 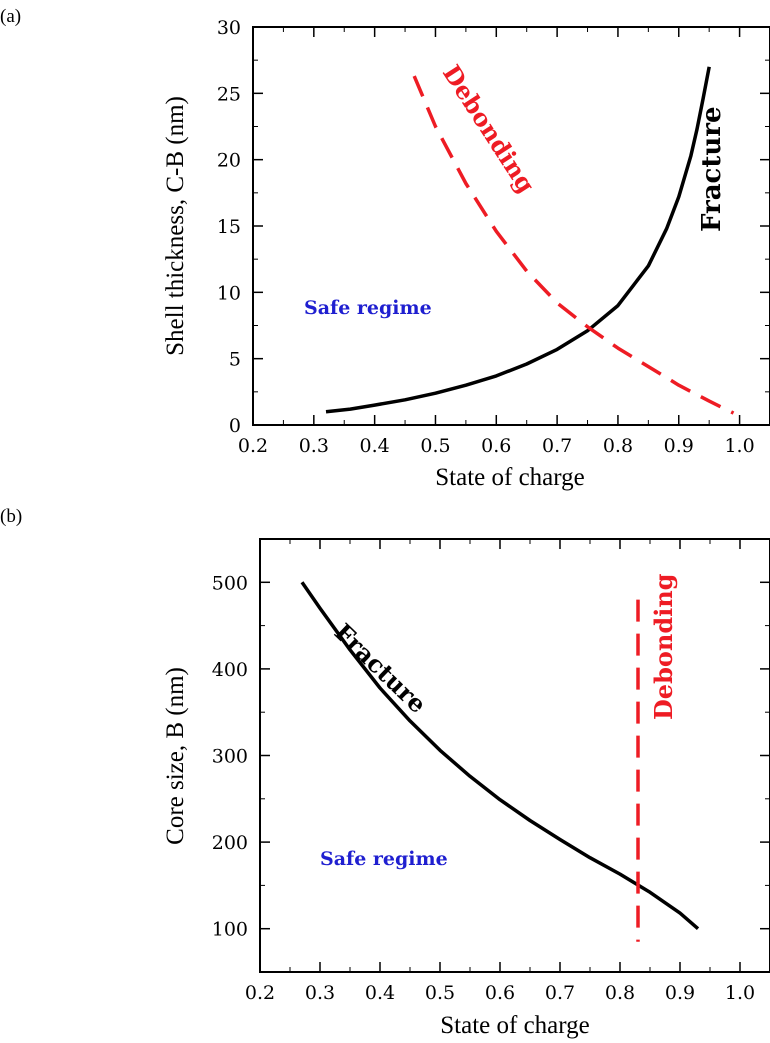 What do you see at coordinates (10, 16) in the screenshot?
I see `panel-label-a: (a)` at bounding box center [10, 16].